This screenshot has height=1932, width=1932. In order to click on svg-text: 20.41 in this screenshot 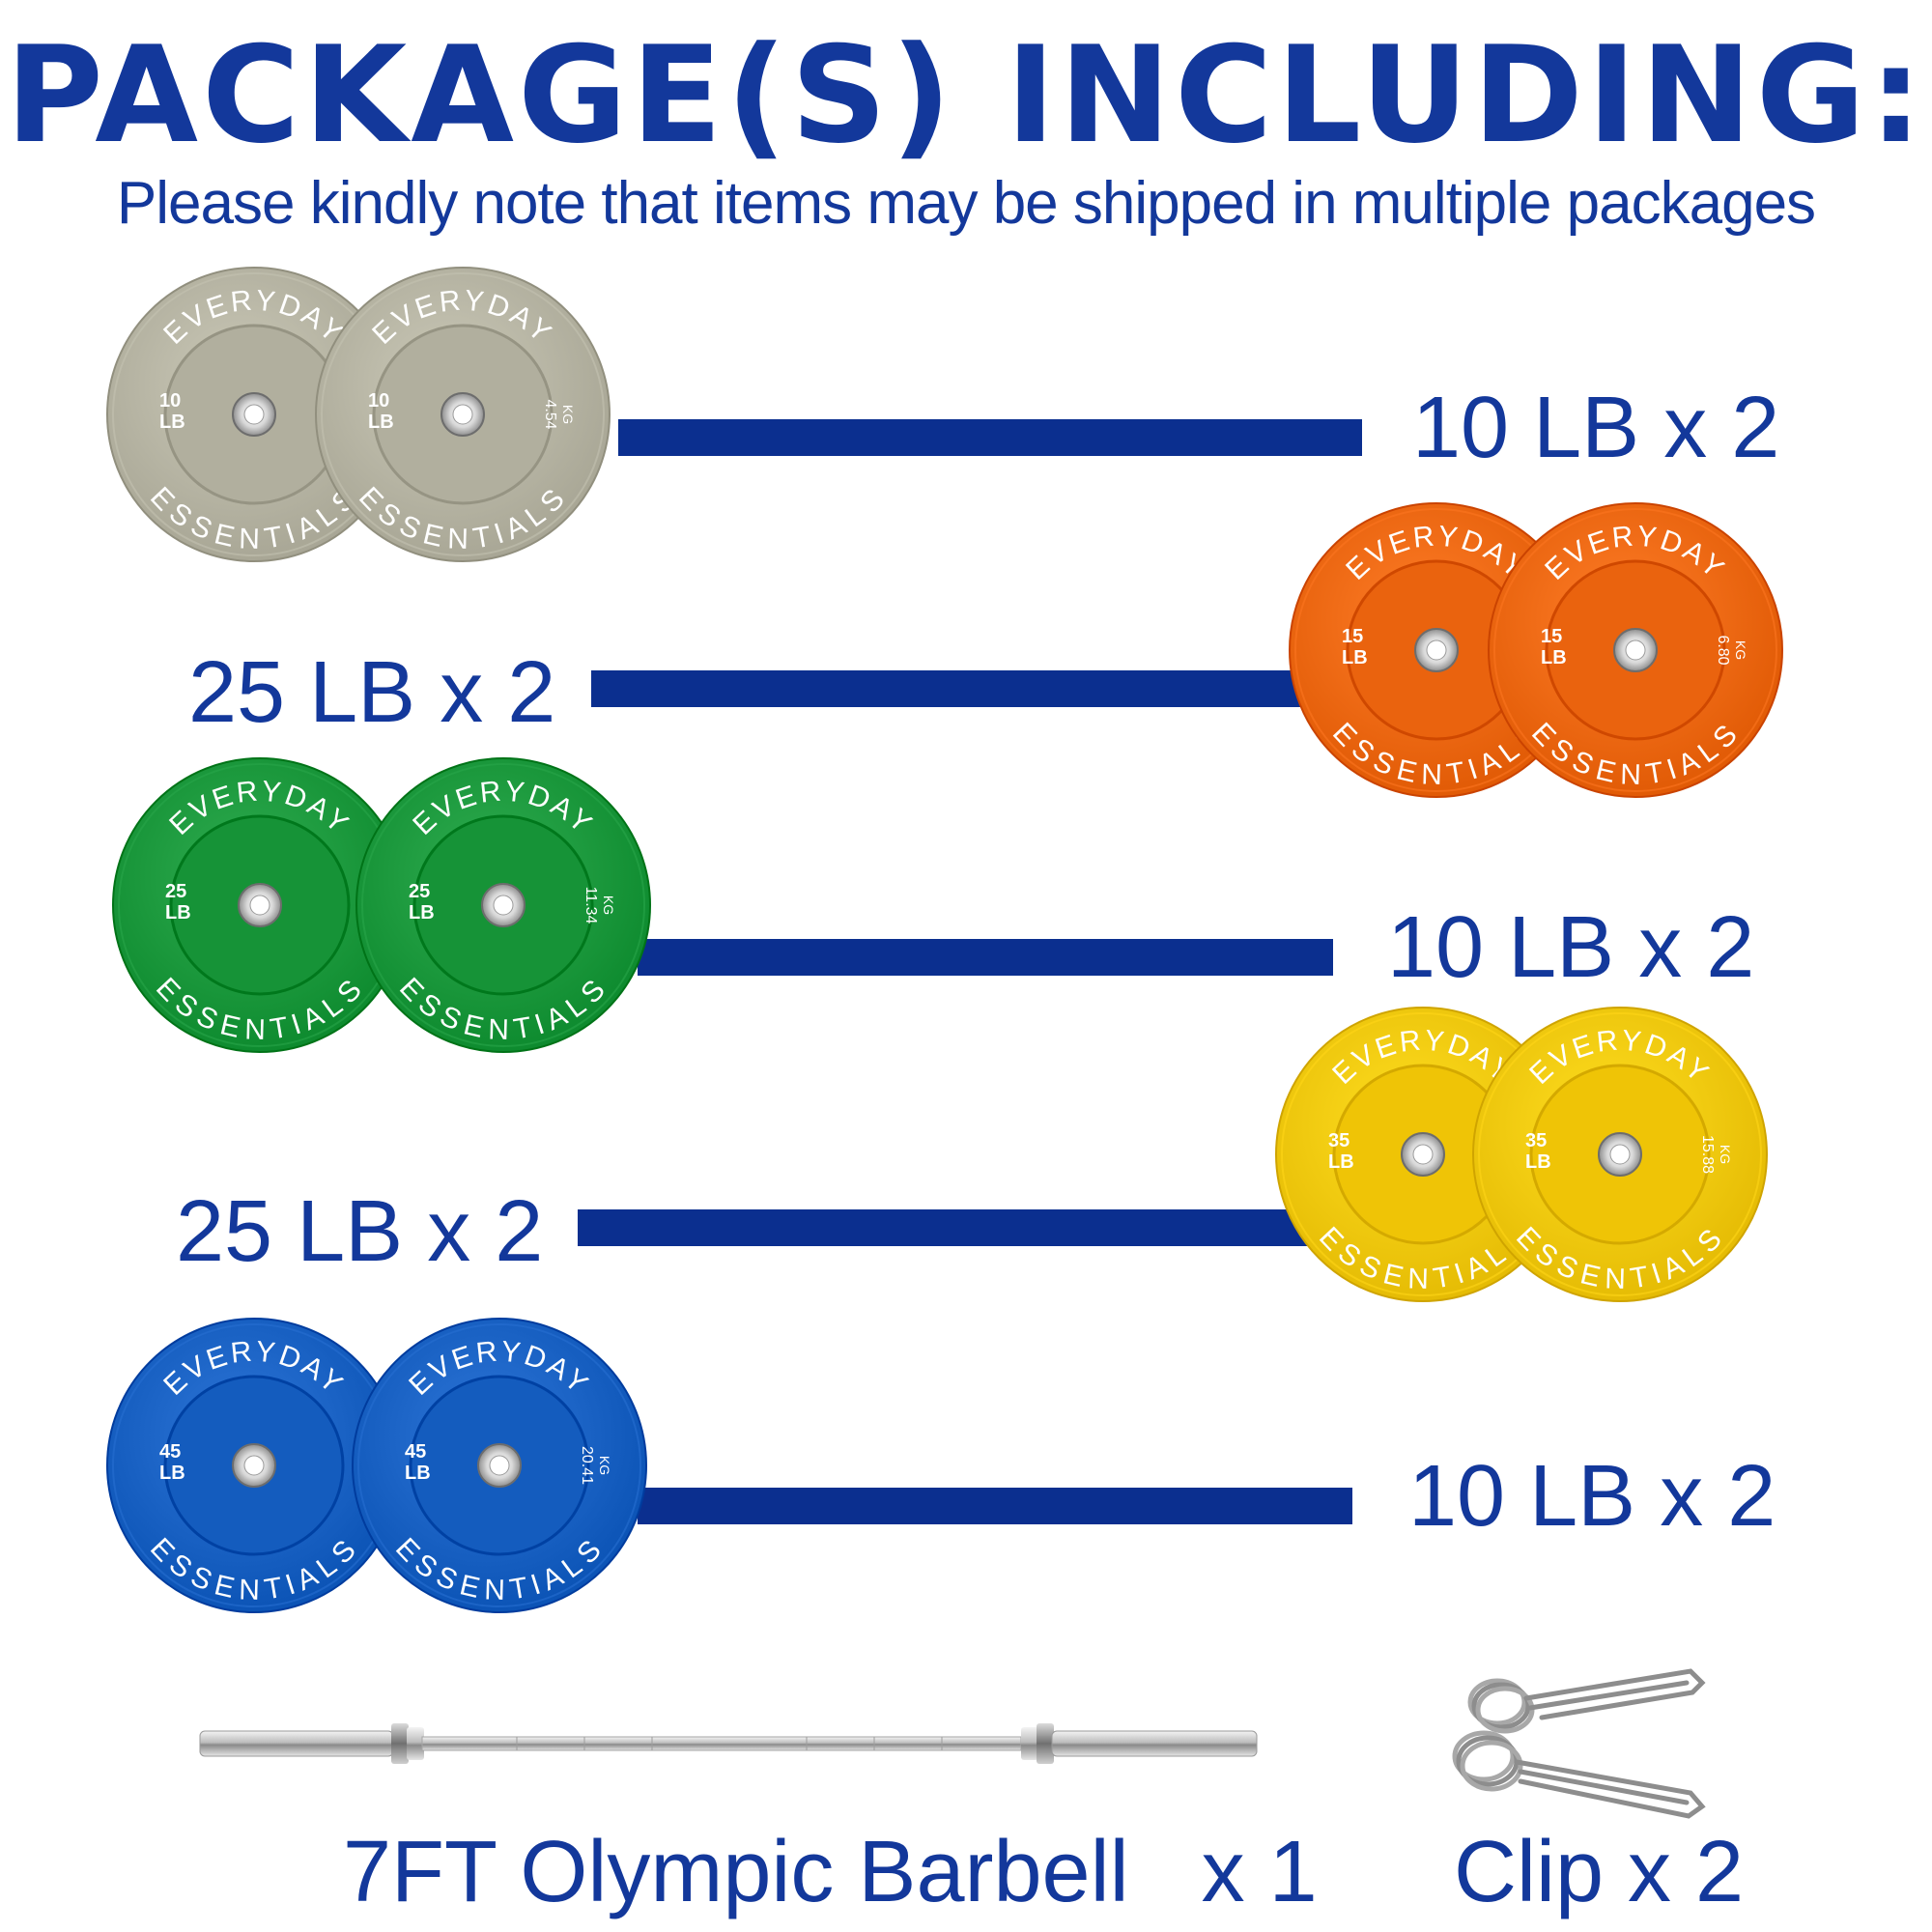, I will do `click(587, 1465)`.